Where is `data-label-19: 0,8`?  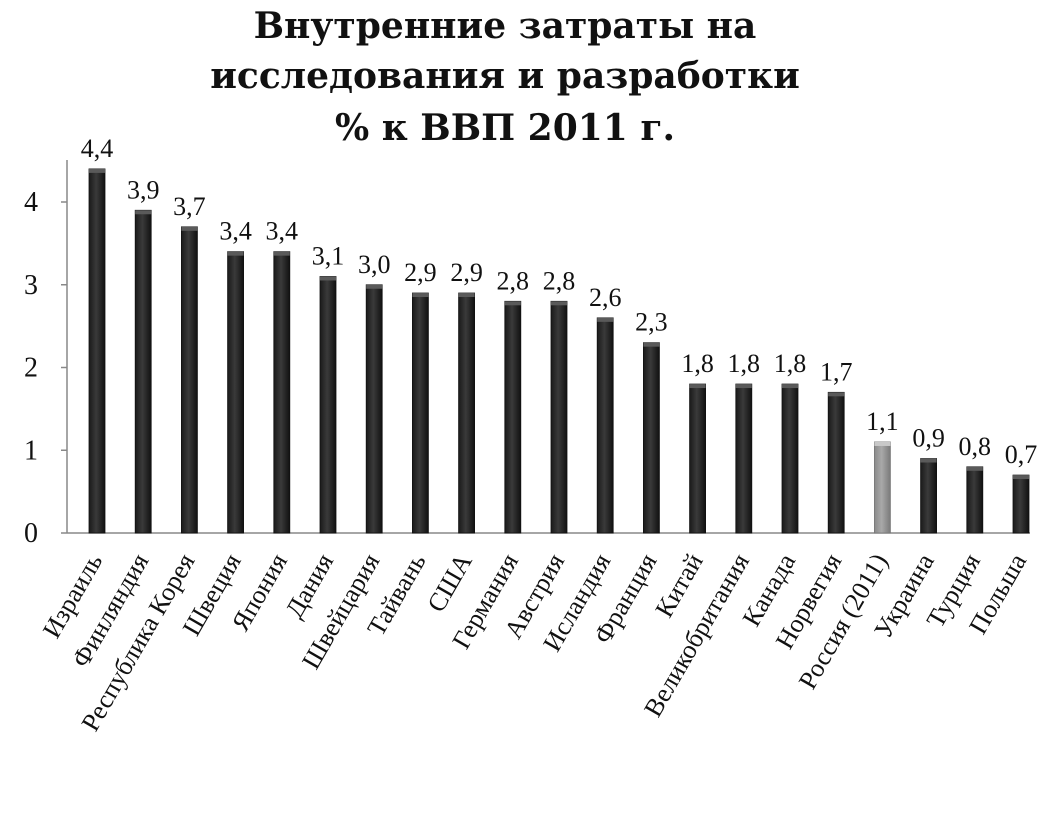 data-label-19: 0,8 is located at coordinates (975, 446).